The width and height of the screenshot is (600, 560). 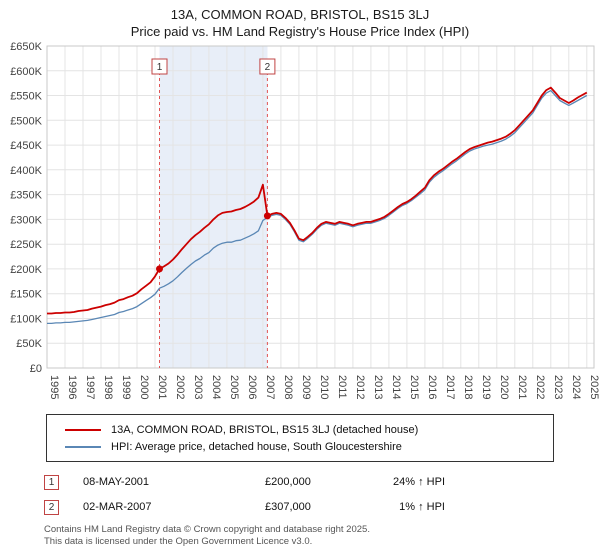 What do you see at coordinates (288, 387) in the screenshot?
I see `svg-text: 2008` at bounding box center [288, 387].